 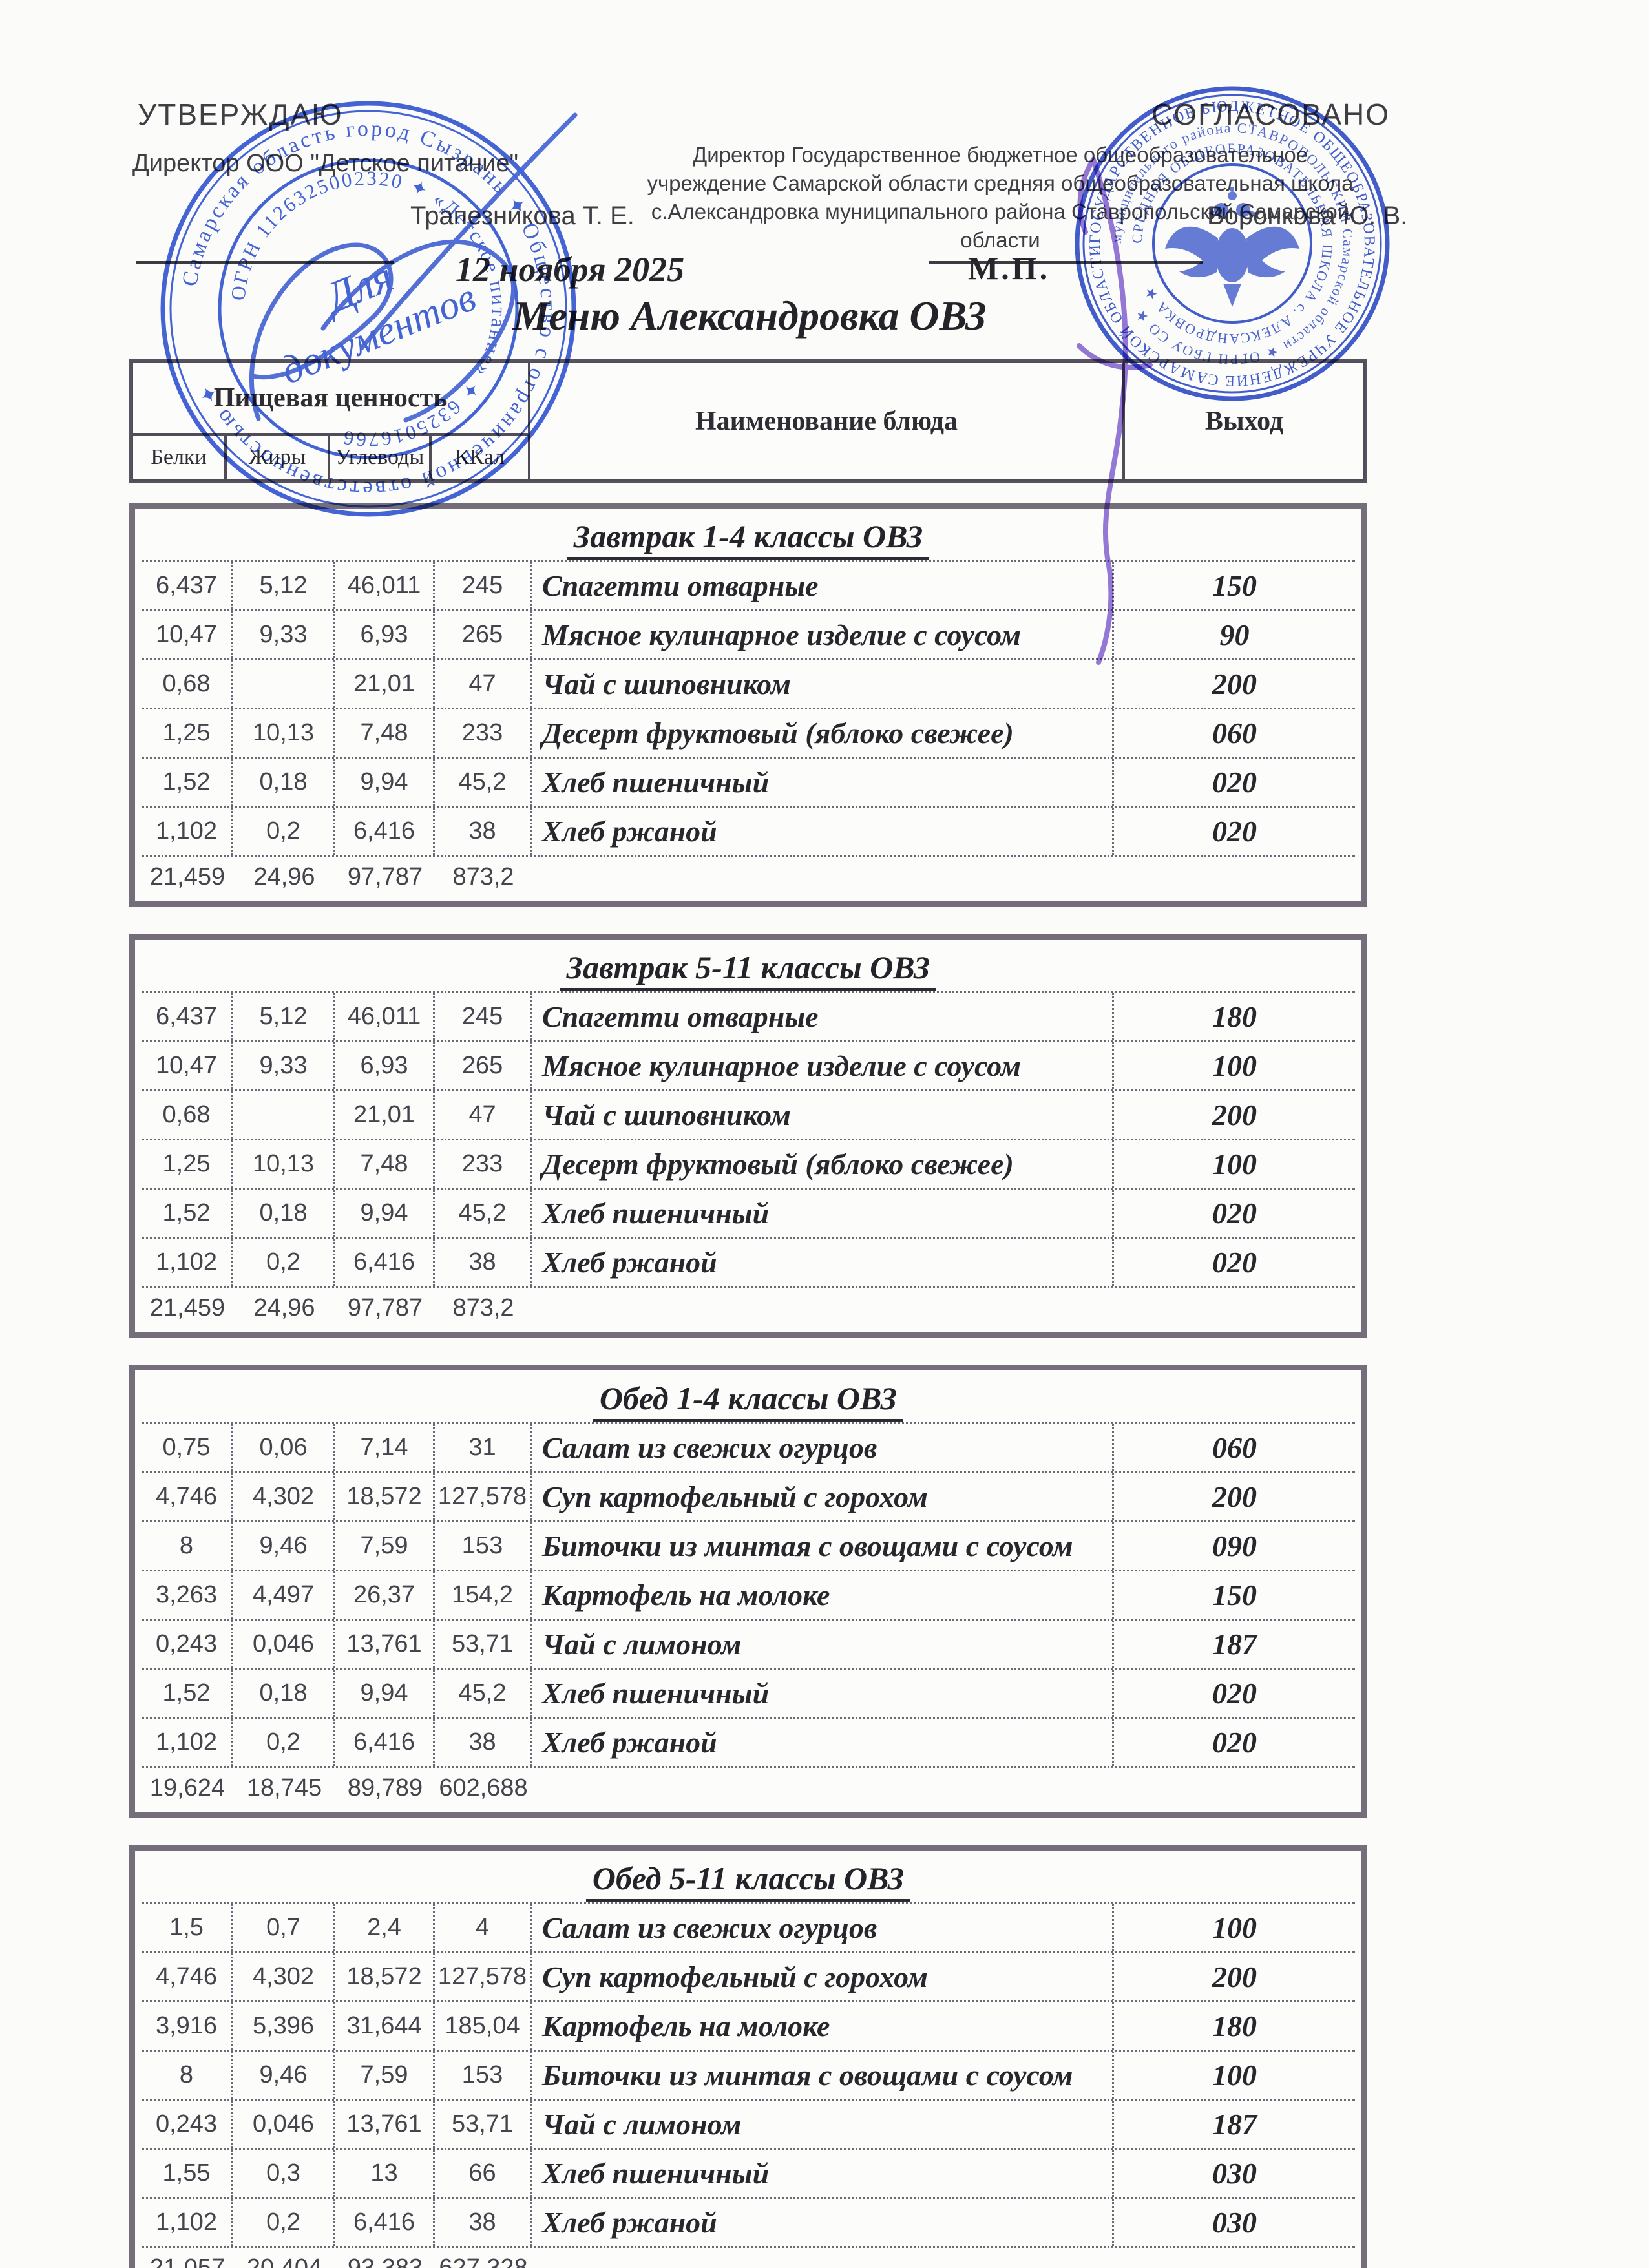 What do you see at coordinates (284, 1788) in the screenshot?
I see `totals-cell: 18,745` at bounding box center [284, 1788].